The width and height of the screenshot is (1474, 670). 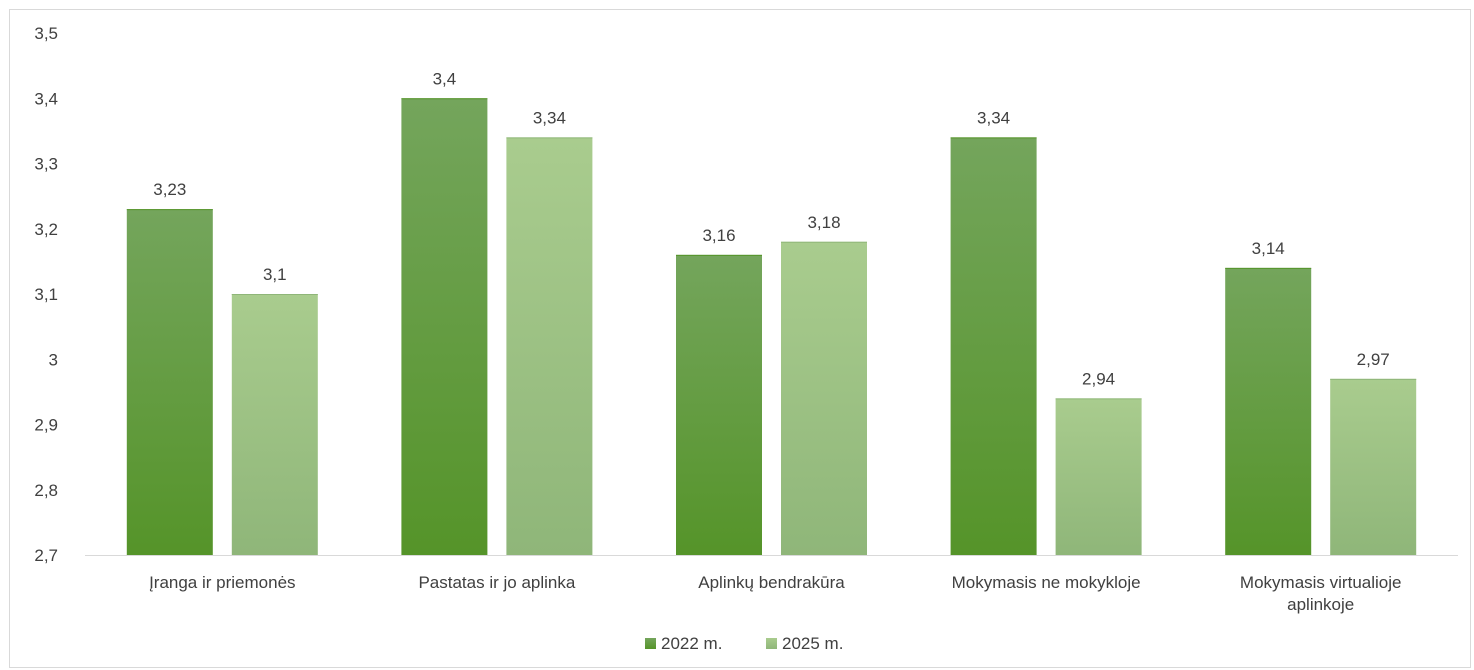 I want to click on y-tick-label: 3,1, so click(x=46, y=294).